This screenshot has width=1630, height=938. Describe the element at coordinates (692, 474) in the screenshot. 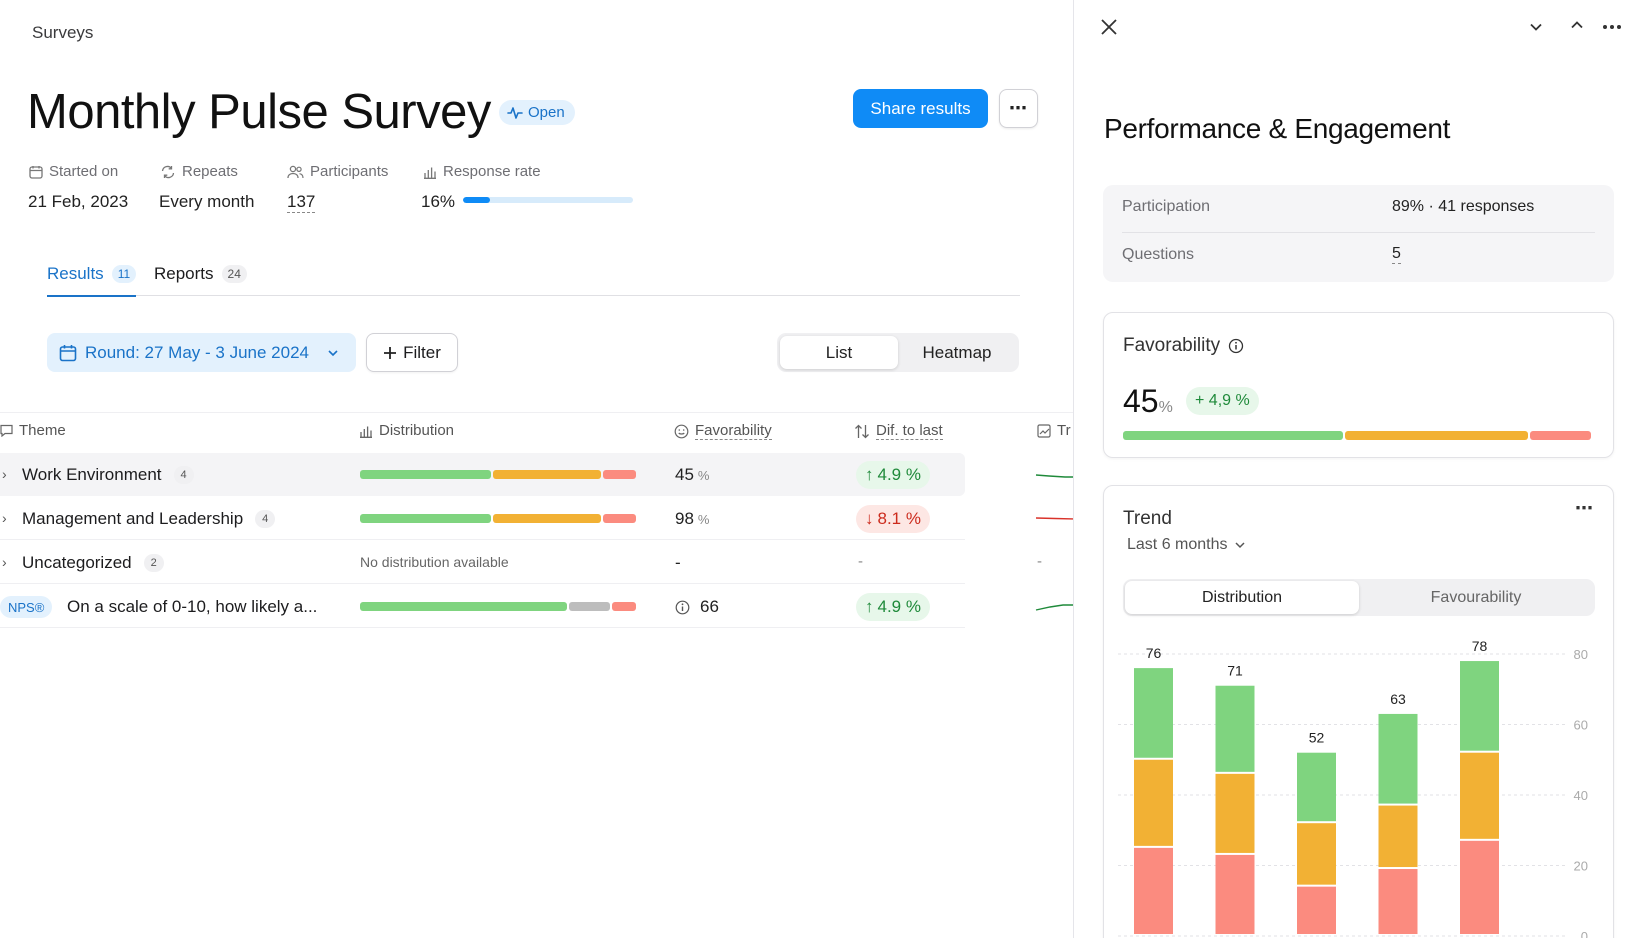

I see `favorability-value: 45%` at that location.